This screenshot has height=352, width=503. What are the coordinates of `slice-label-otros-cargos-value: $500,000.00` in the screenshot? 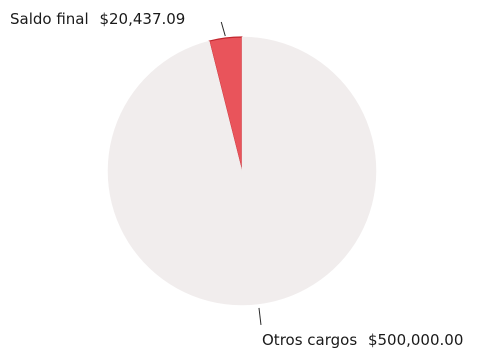 It's located at (415, 340).